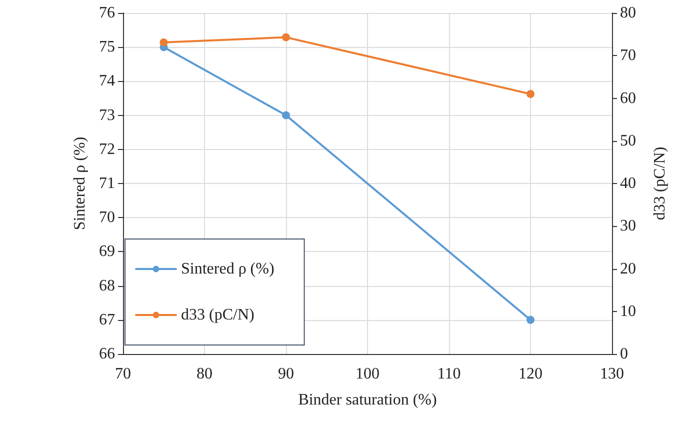 The height and width of the screenshot is (437, 687). I want to click on y2-tick-label: 10, so click(628, 311).